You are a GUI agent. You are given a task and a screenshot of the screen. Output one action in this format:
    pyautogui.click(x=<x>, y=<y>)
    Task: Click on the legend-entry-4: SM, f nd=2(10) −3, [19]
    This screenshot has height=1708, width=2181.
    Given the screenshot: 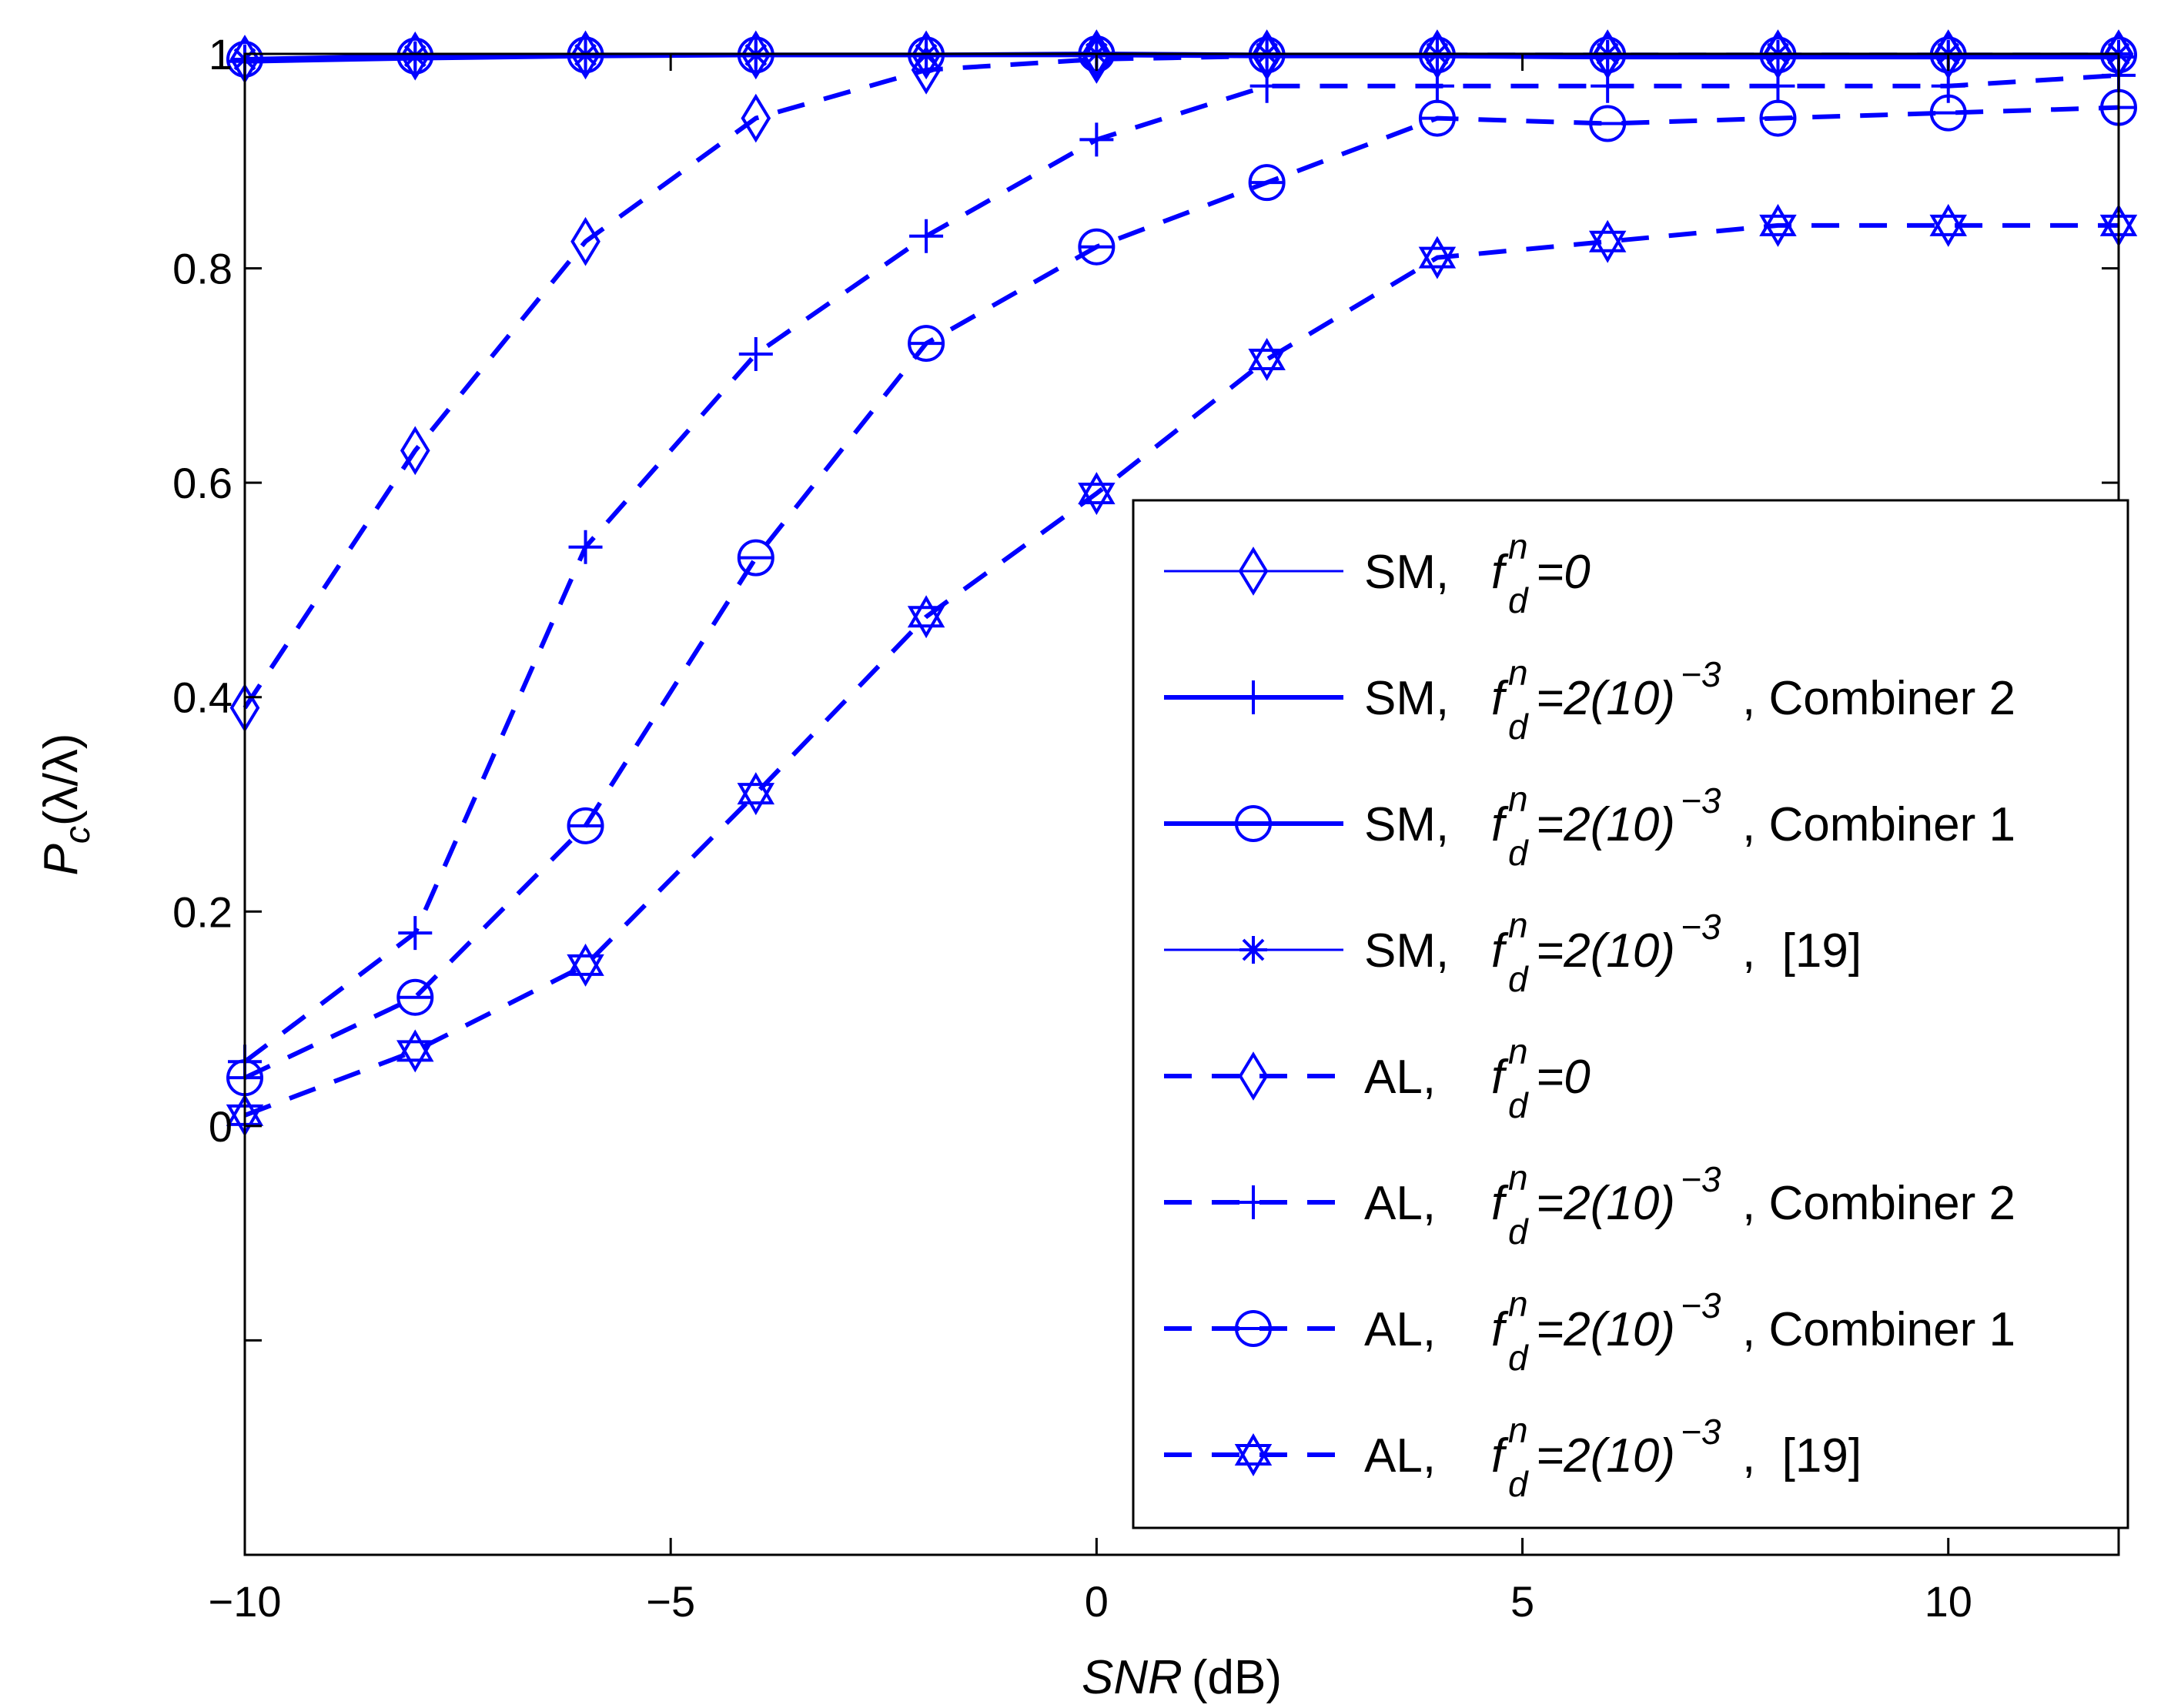 What is the action you would take?
    pyautogui.click(x=1513, y=952)
    